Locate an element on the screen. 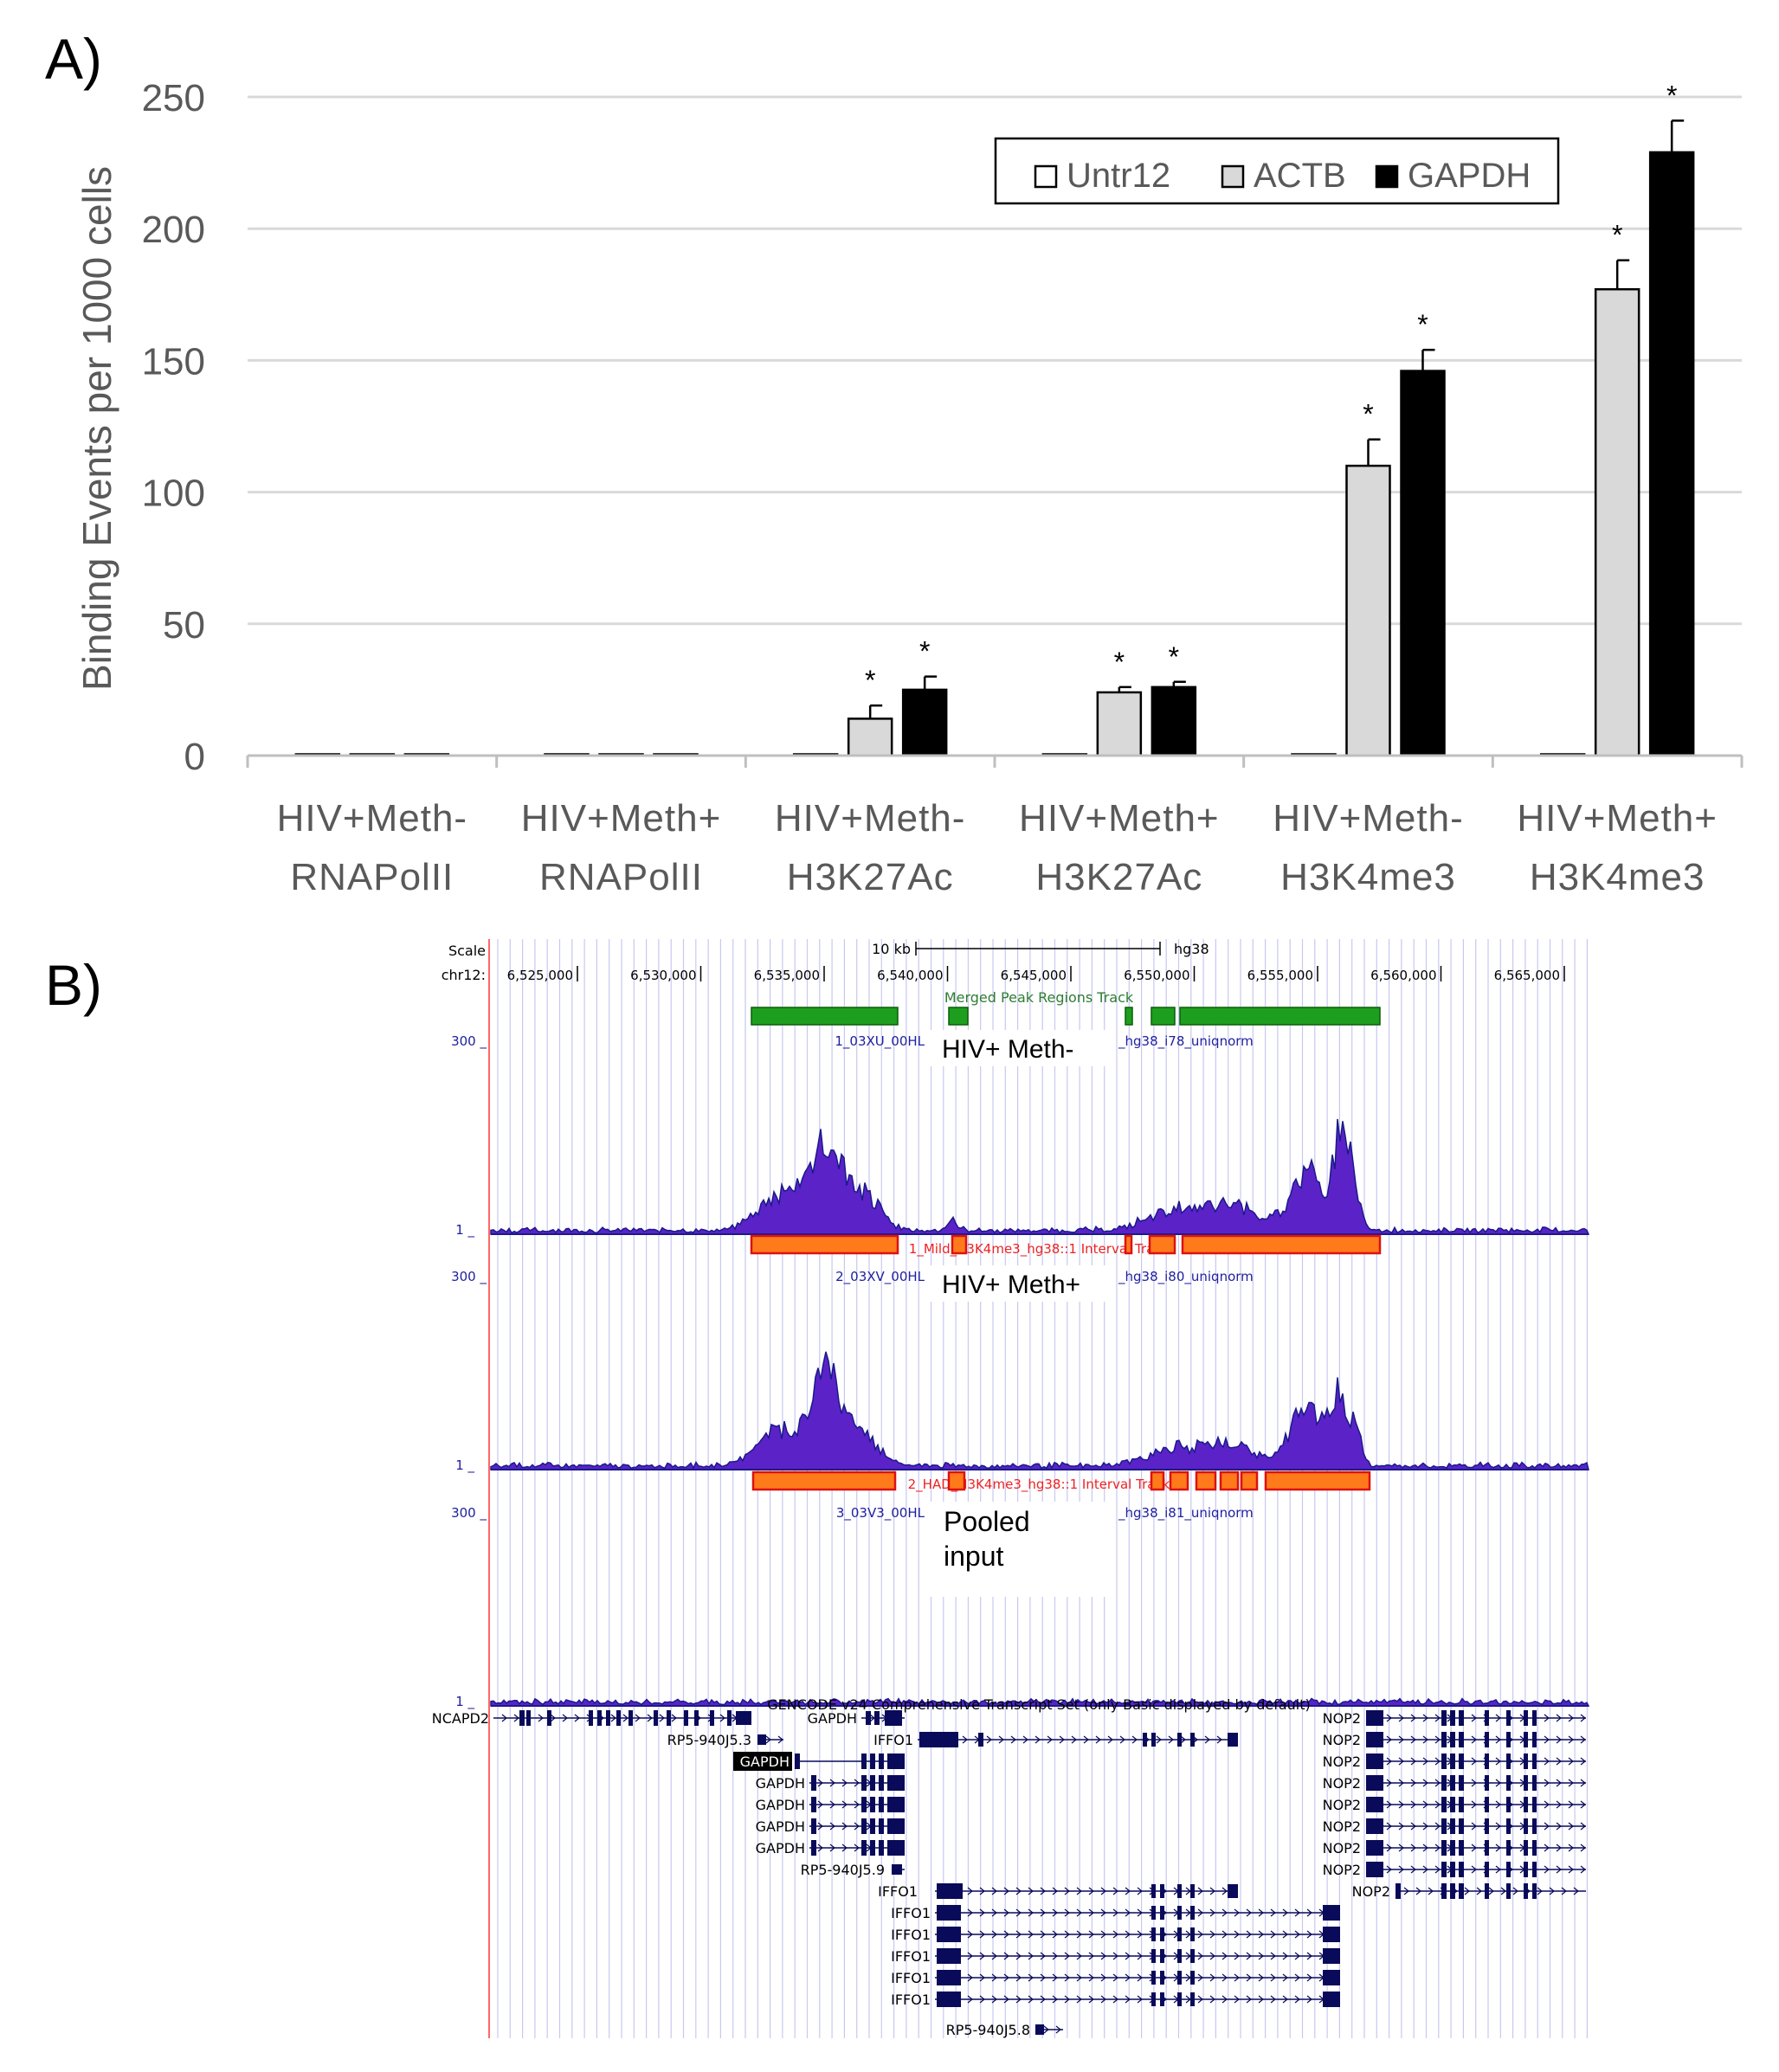 This screenshot has height=2072, width=1779. position-label: 6,550,000 is located at coordinates (1156, 976).